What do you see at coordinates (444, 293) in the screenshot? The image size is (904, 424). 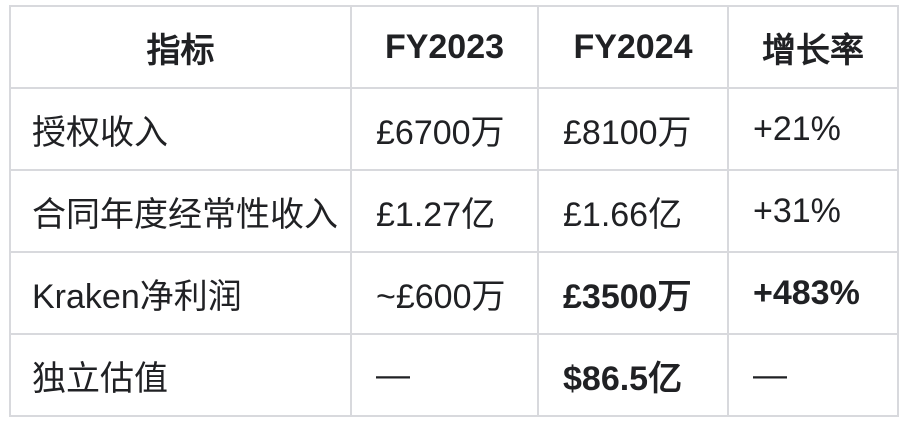 I see `fy2023-cell: ~£600万` at bounding box center [444, 293].